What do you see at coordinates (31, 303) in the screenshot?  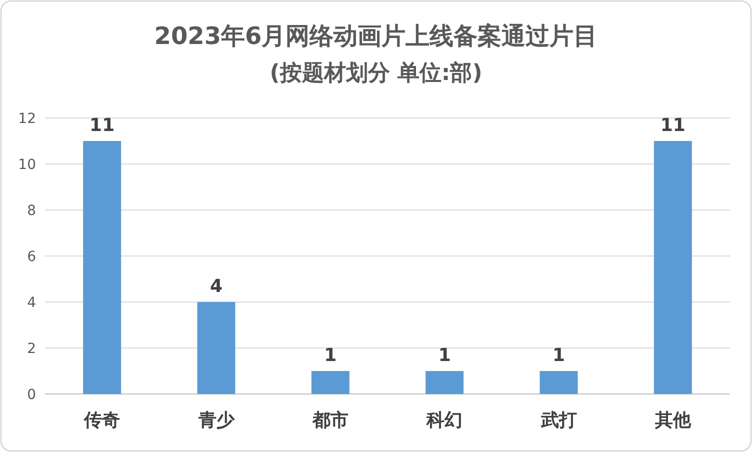 I see `y-tick-label: 4` at bounding box center [31, 303].